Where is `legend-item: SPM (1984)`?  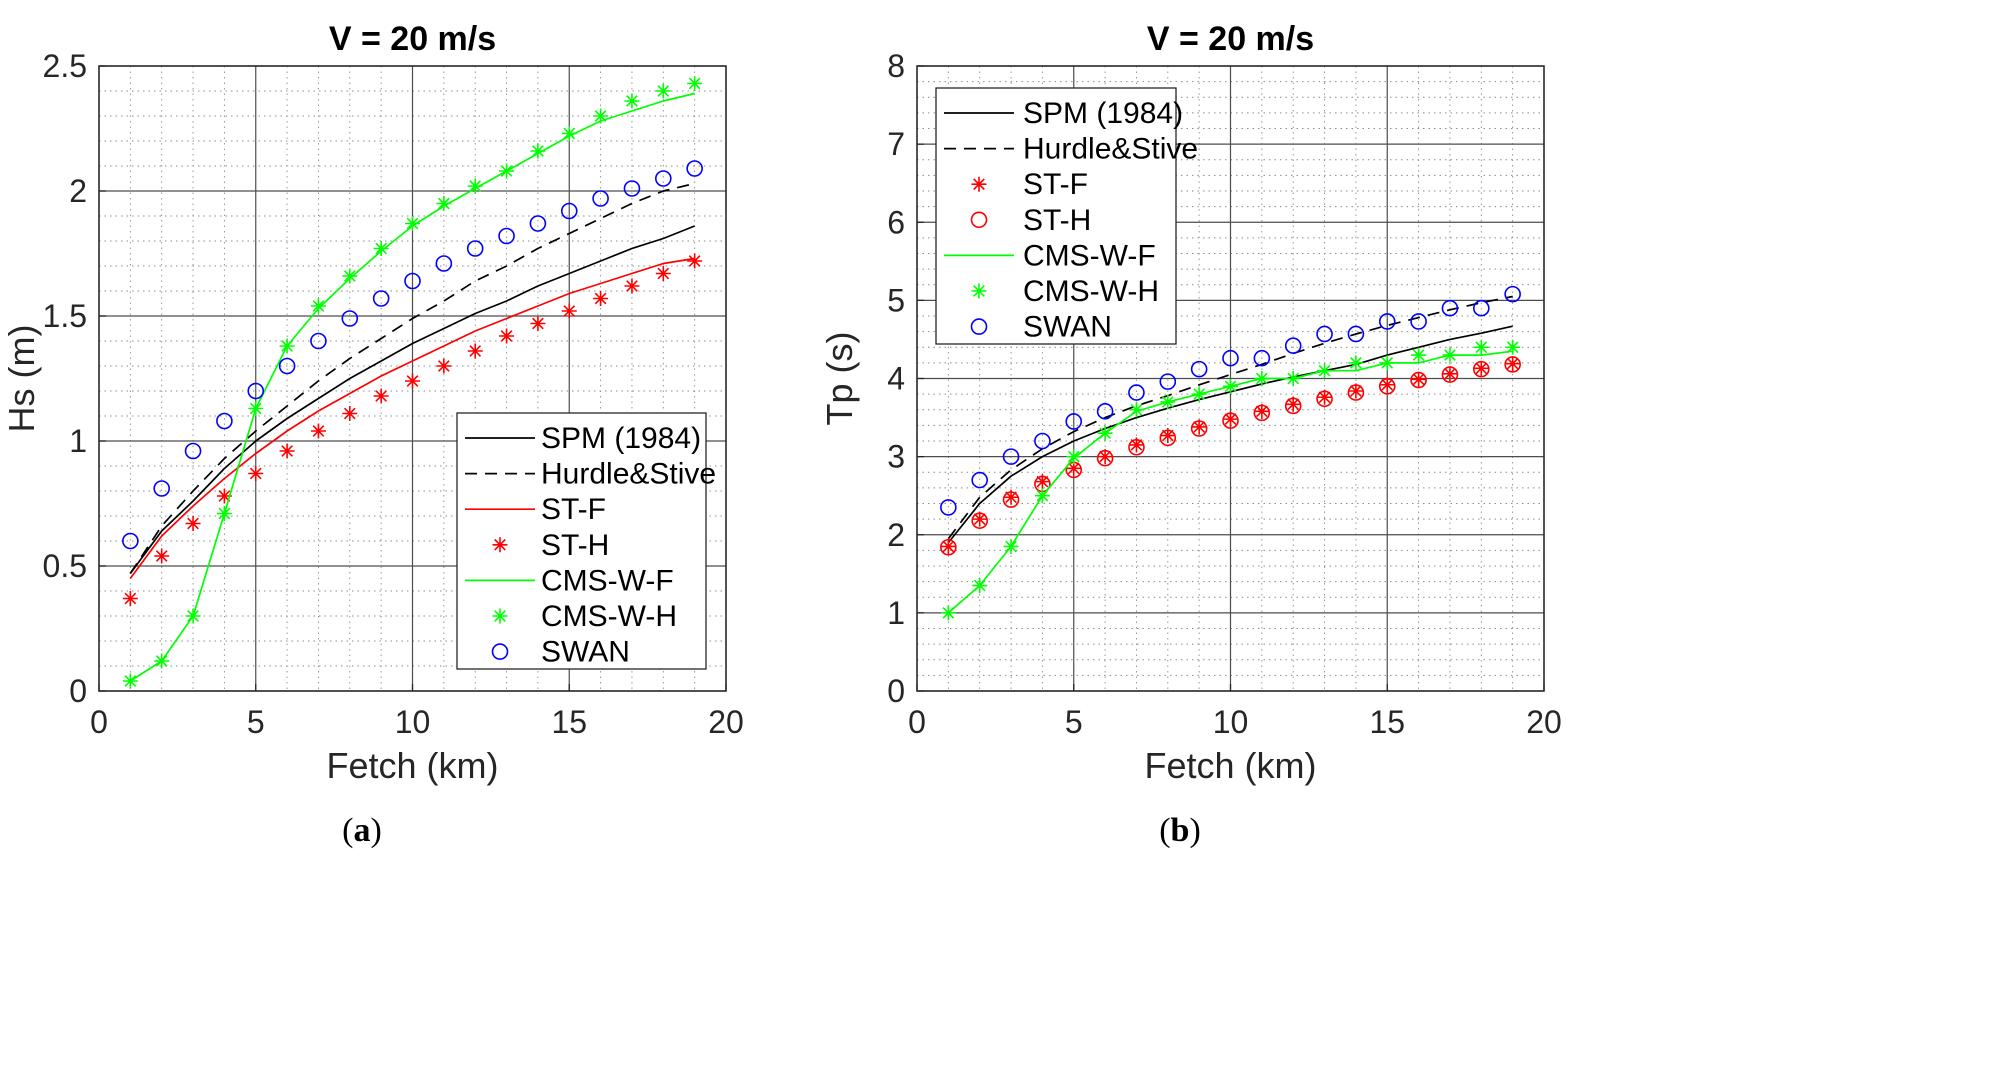 legend-item: SPM (1984) is located at coordinates (1063, 113).